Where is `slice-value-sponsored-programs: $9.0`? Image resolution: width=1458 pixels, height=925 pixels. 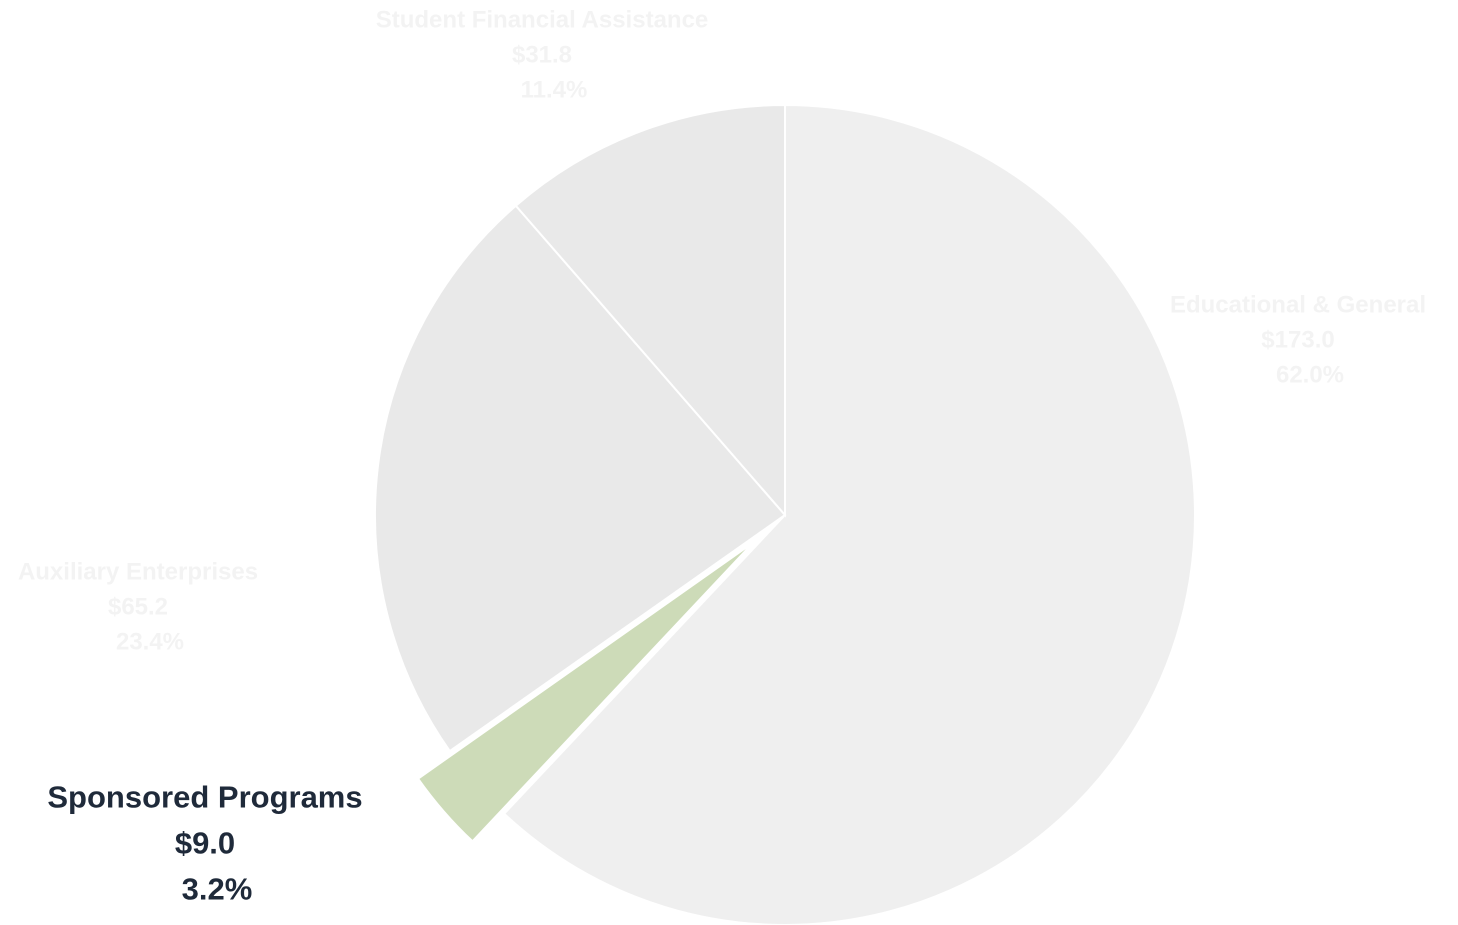 slice-value-sponsored-programs: $9.0 is located at coordinates (205, 843).